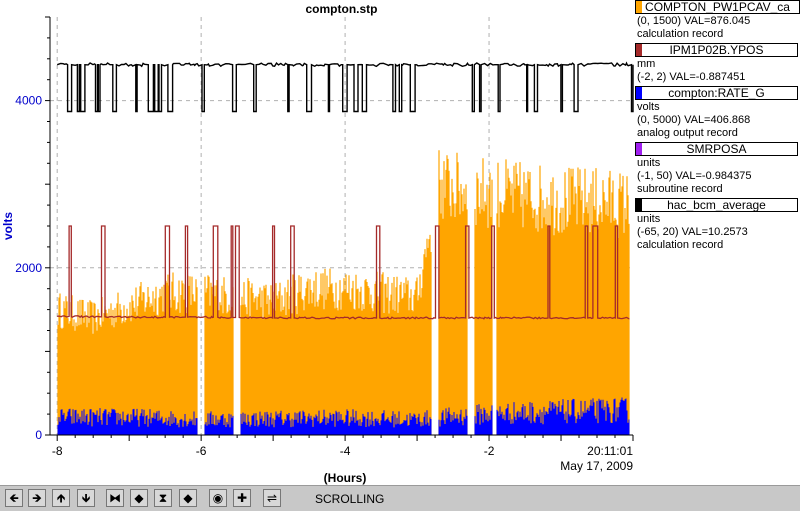 The height and width of the screenshot is (511, 800). What do you see at coordinates (8, 226) in the screenshot?
I see `y-axis-label: volts` at bounding box center [8, 226].